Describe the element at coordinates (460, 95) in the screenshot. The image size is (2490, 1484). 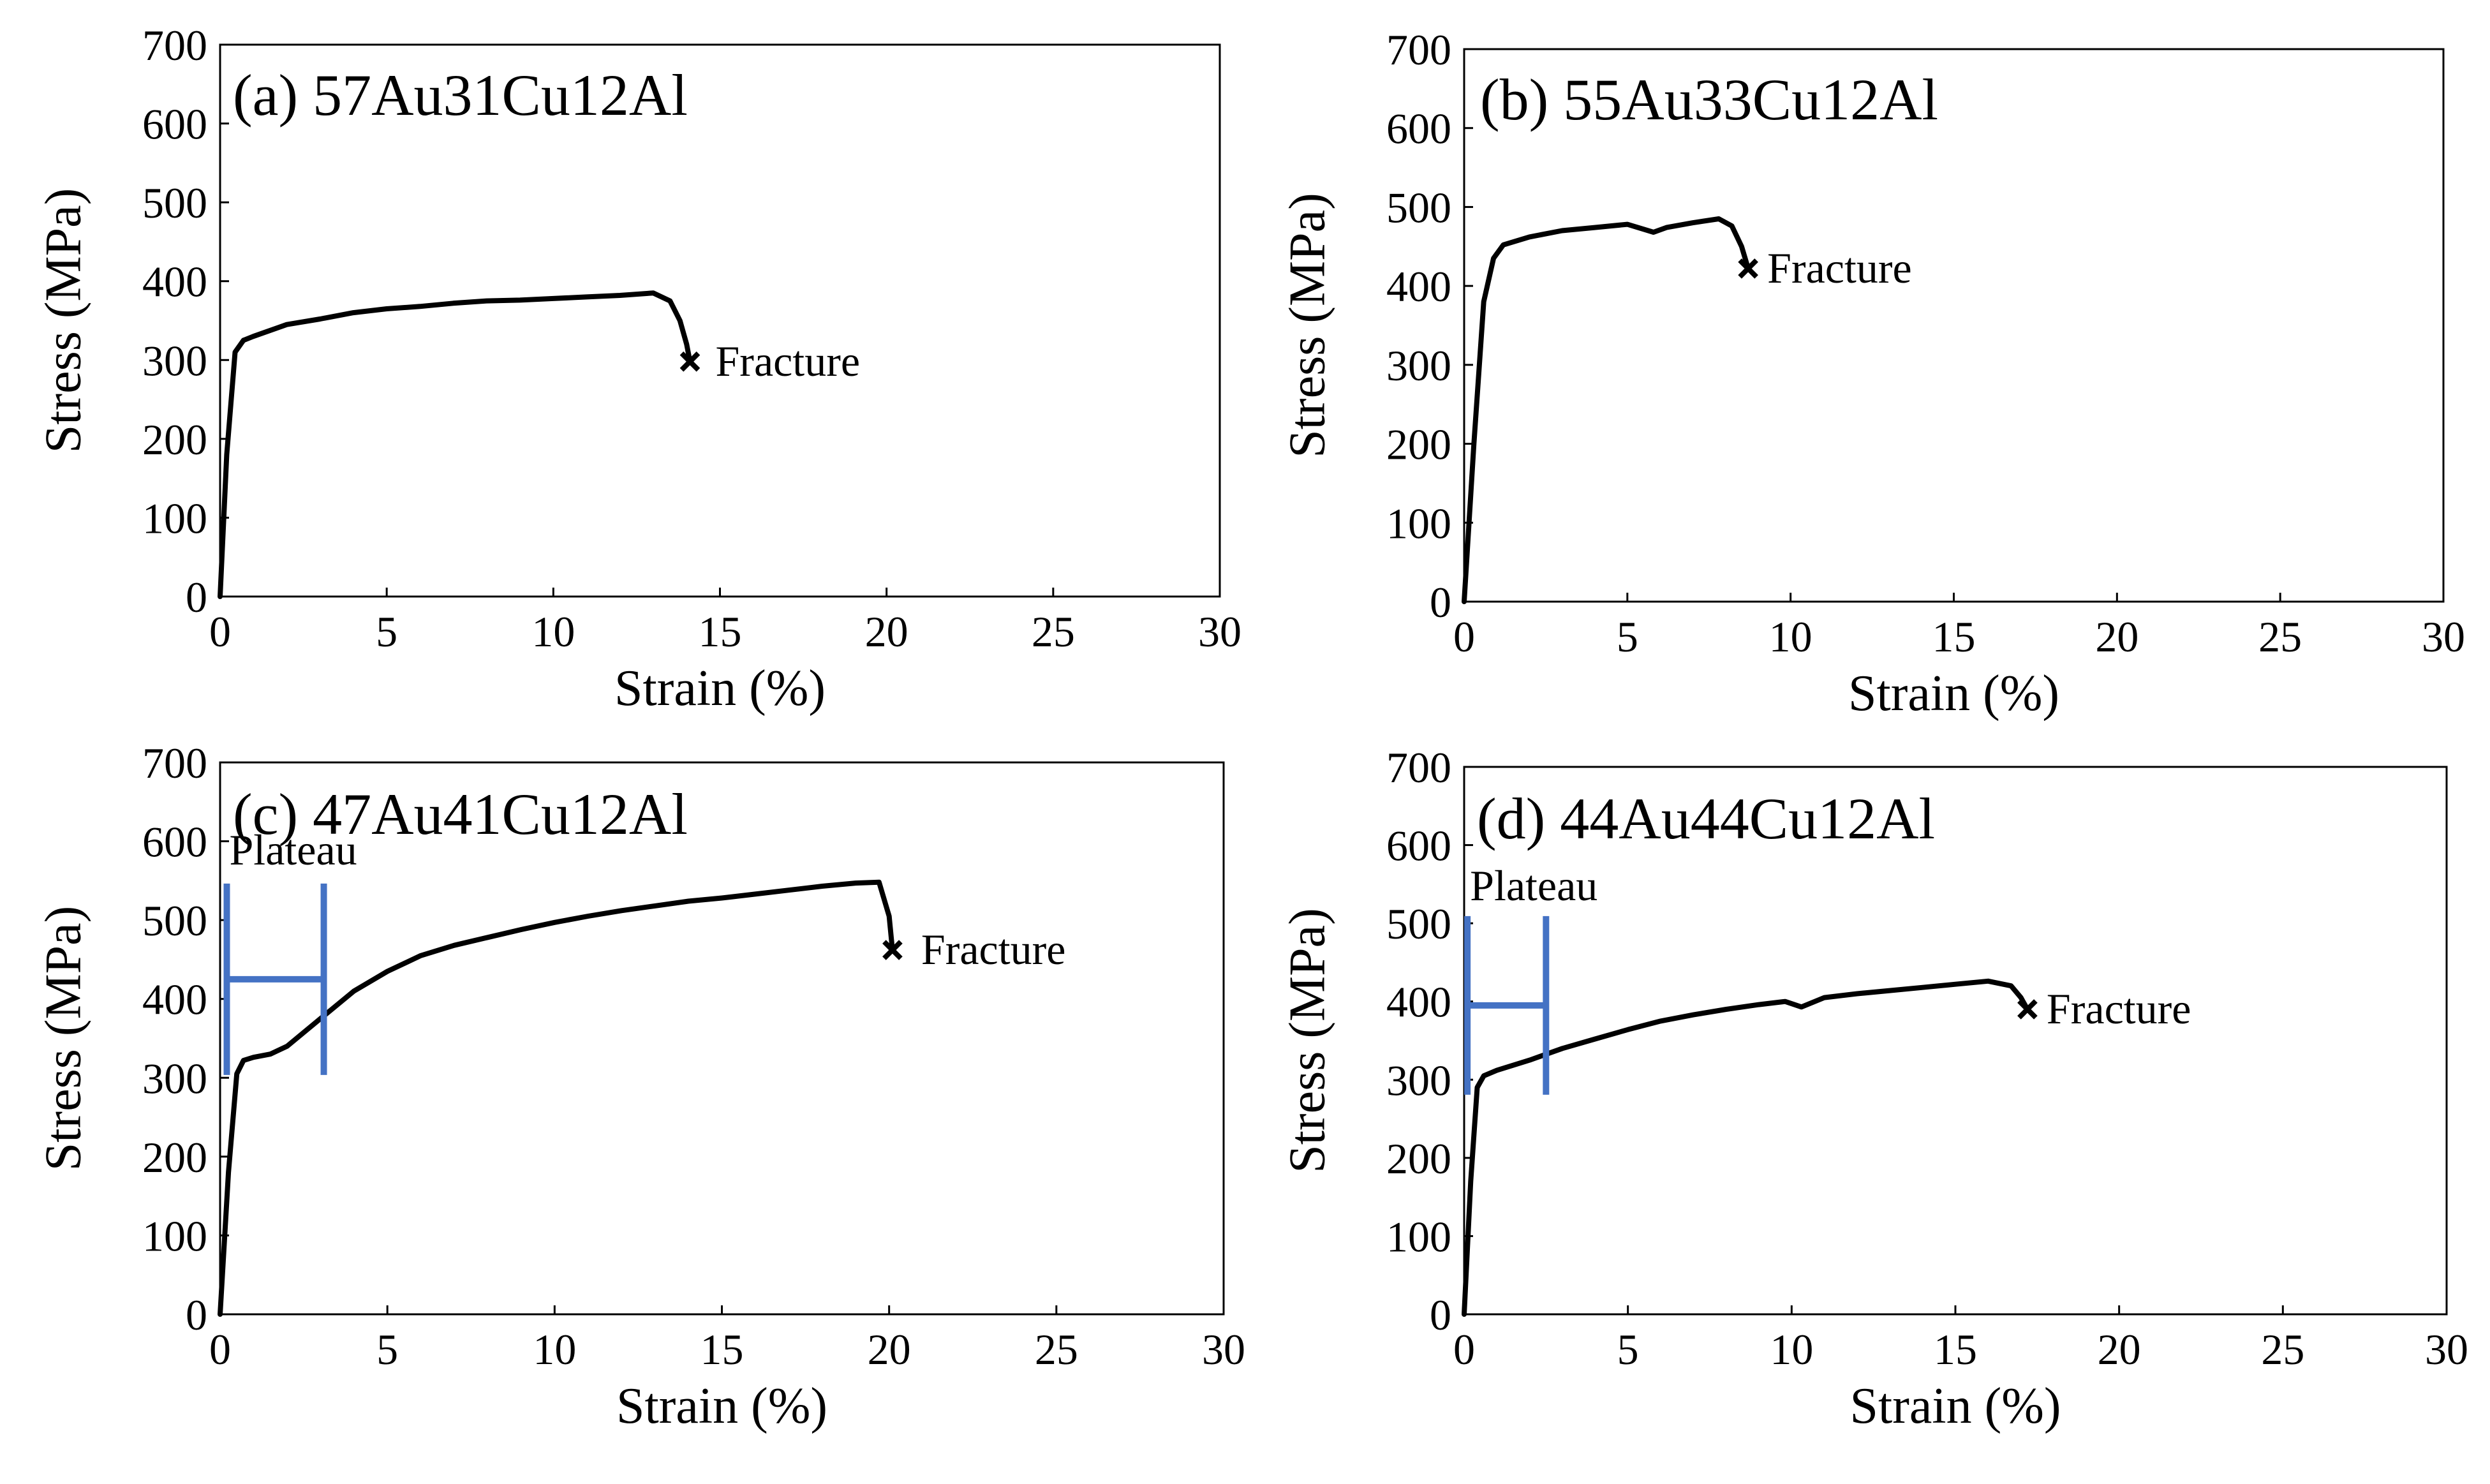
I see `panel-title: (a) 57Au31Cu12Al` at that location.